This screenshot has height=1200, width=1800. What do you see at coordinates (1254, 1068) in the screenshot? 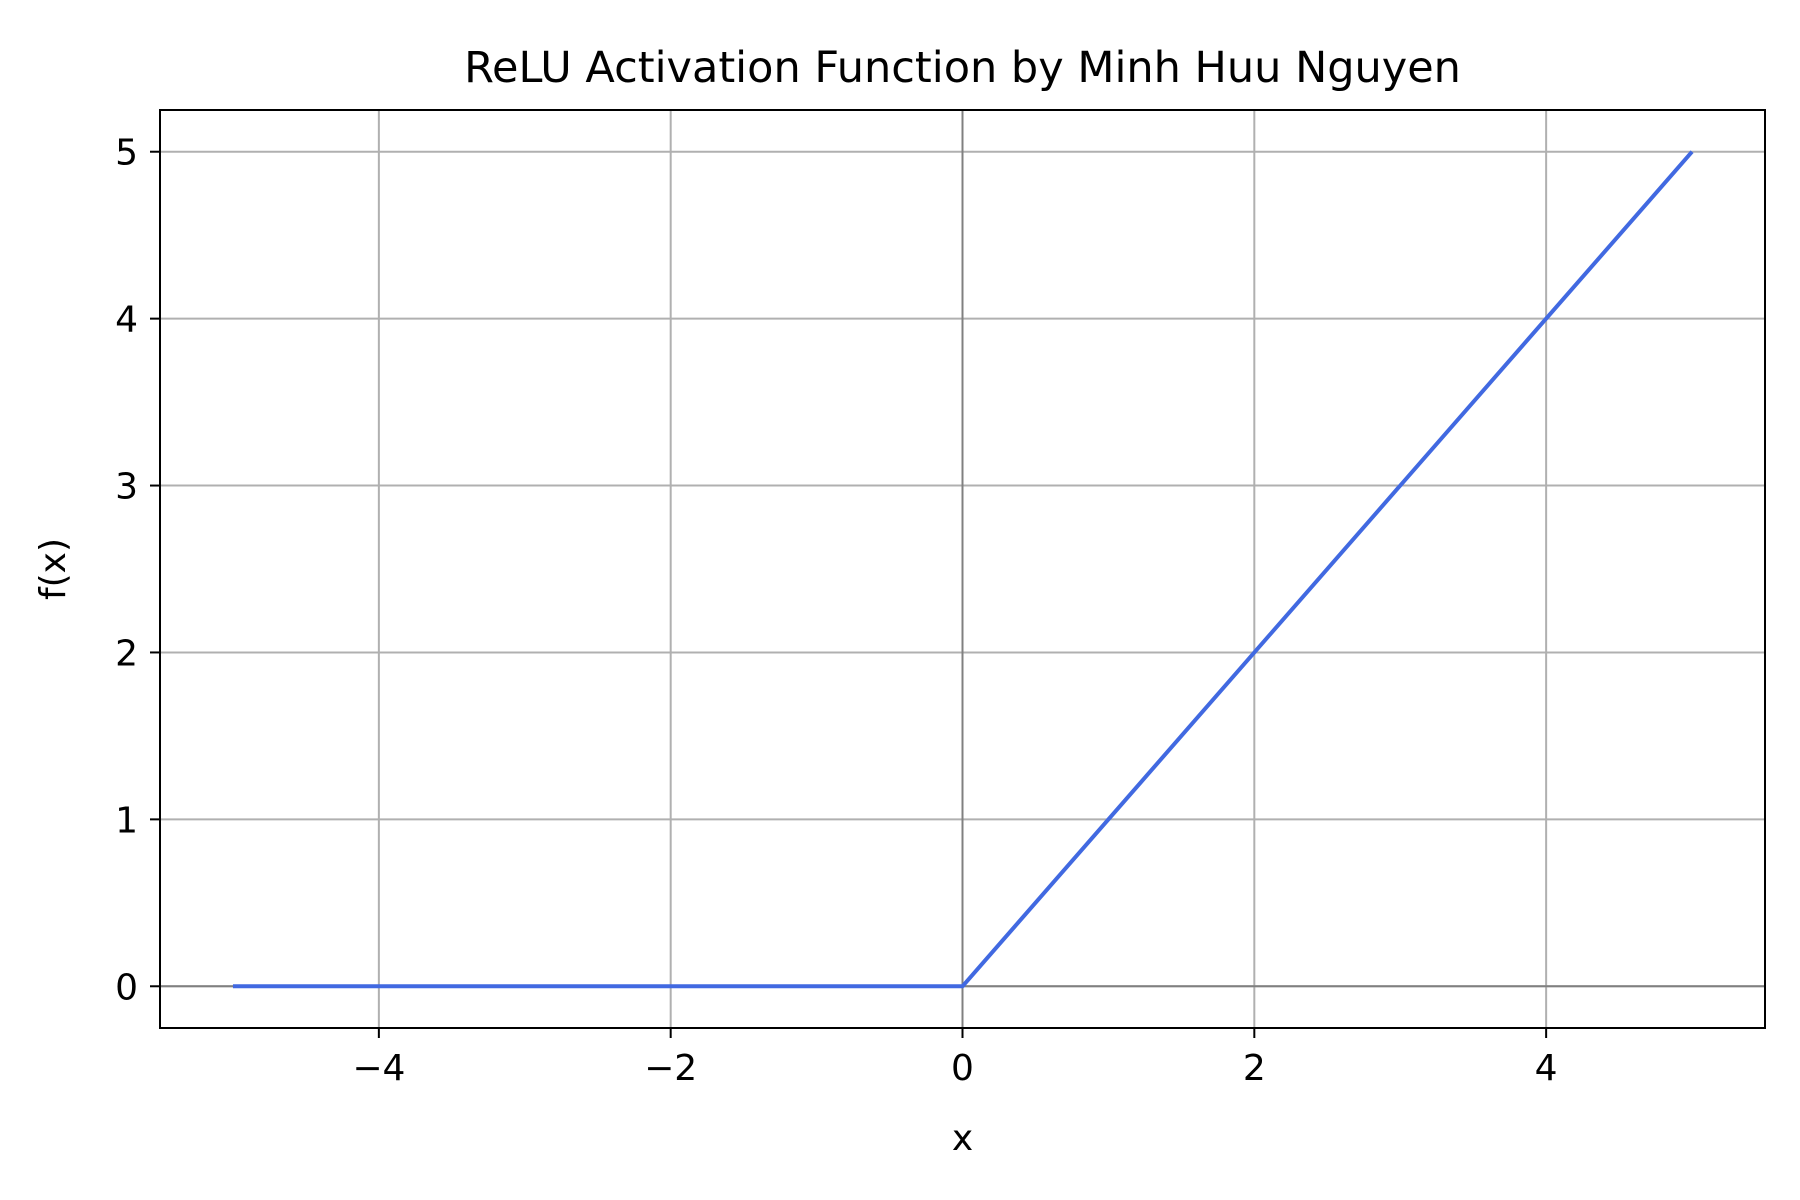
I see `x-tick-label: 2` at bounding box center [1254, 1068].